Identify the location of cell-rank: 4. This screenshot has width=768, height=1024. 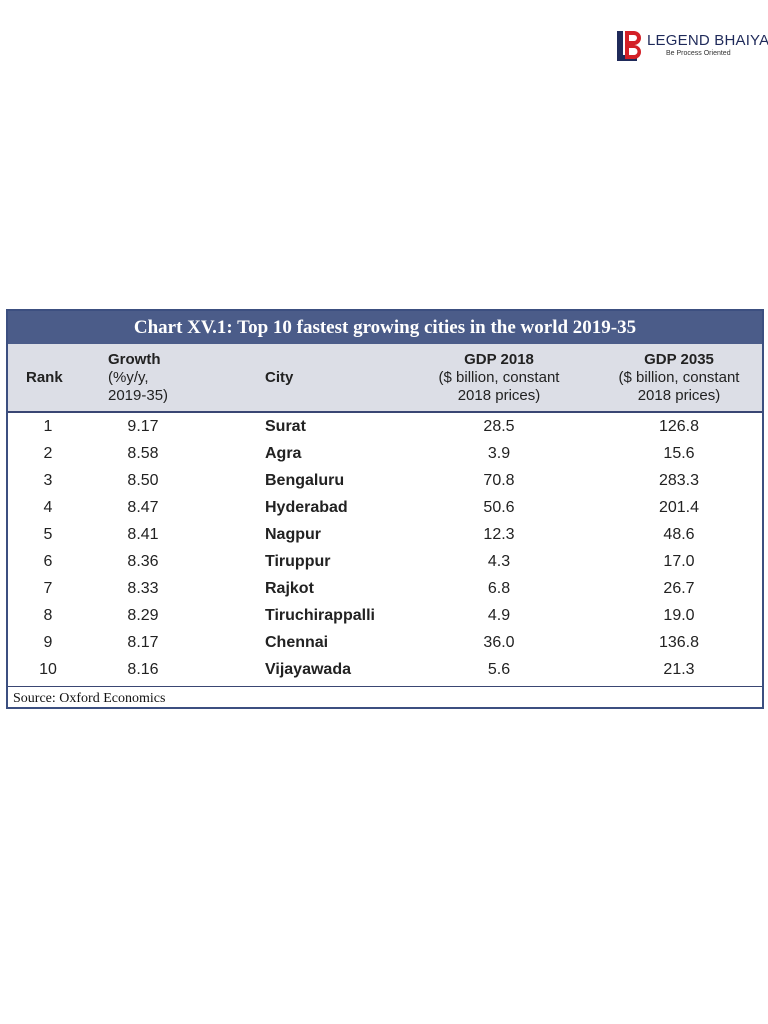
(48, 507).